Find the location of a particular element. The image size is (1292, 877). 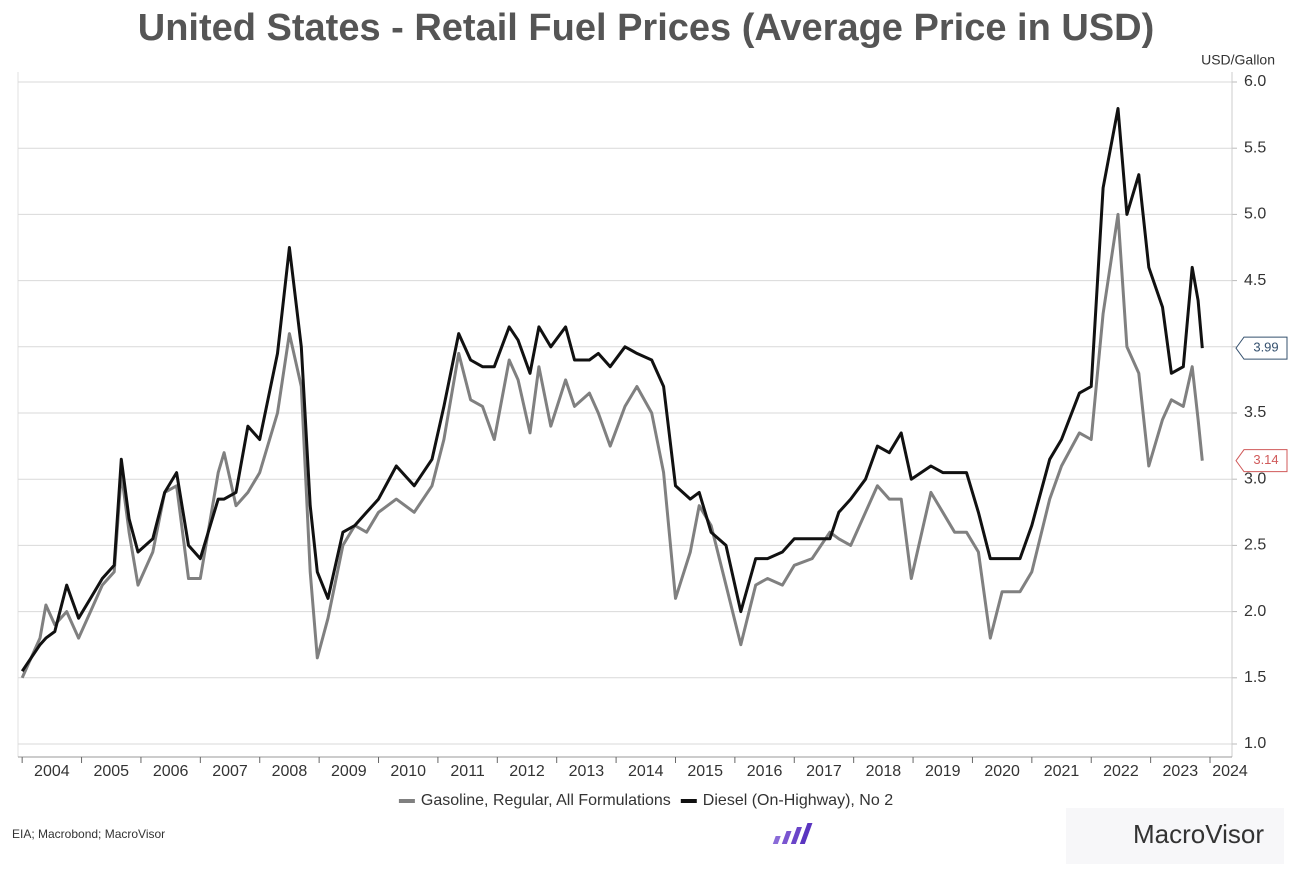

x-tick-label: 2023 is located at coordinates (1181, 771).